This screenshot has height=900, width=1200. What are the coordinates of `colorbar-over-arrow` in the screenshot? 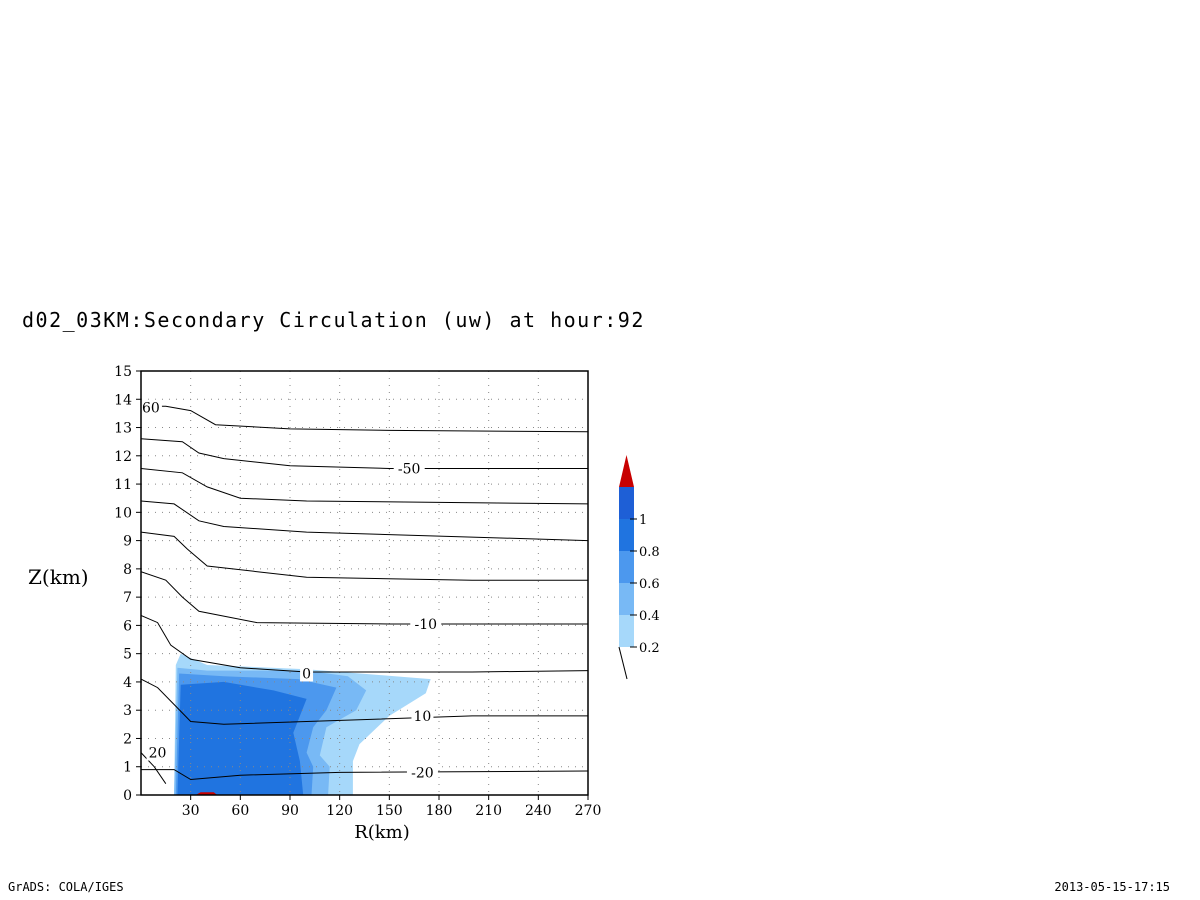 It's located at (626, 471).